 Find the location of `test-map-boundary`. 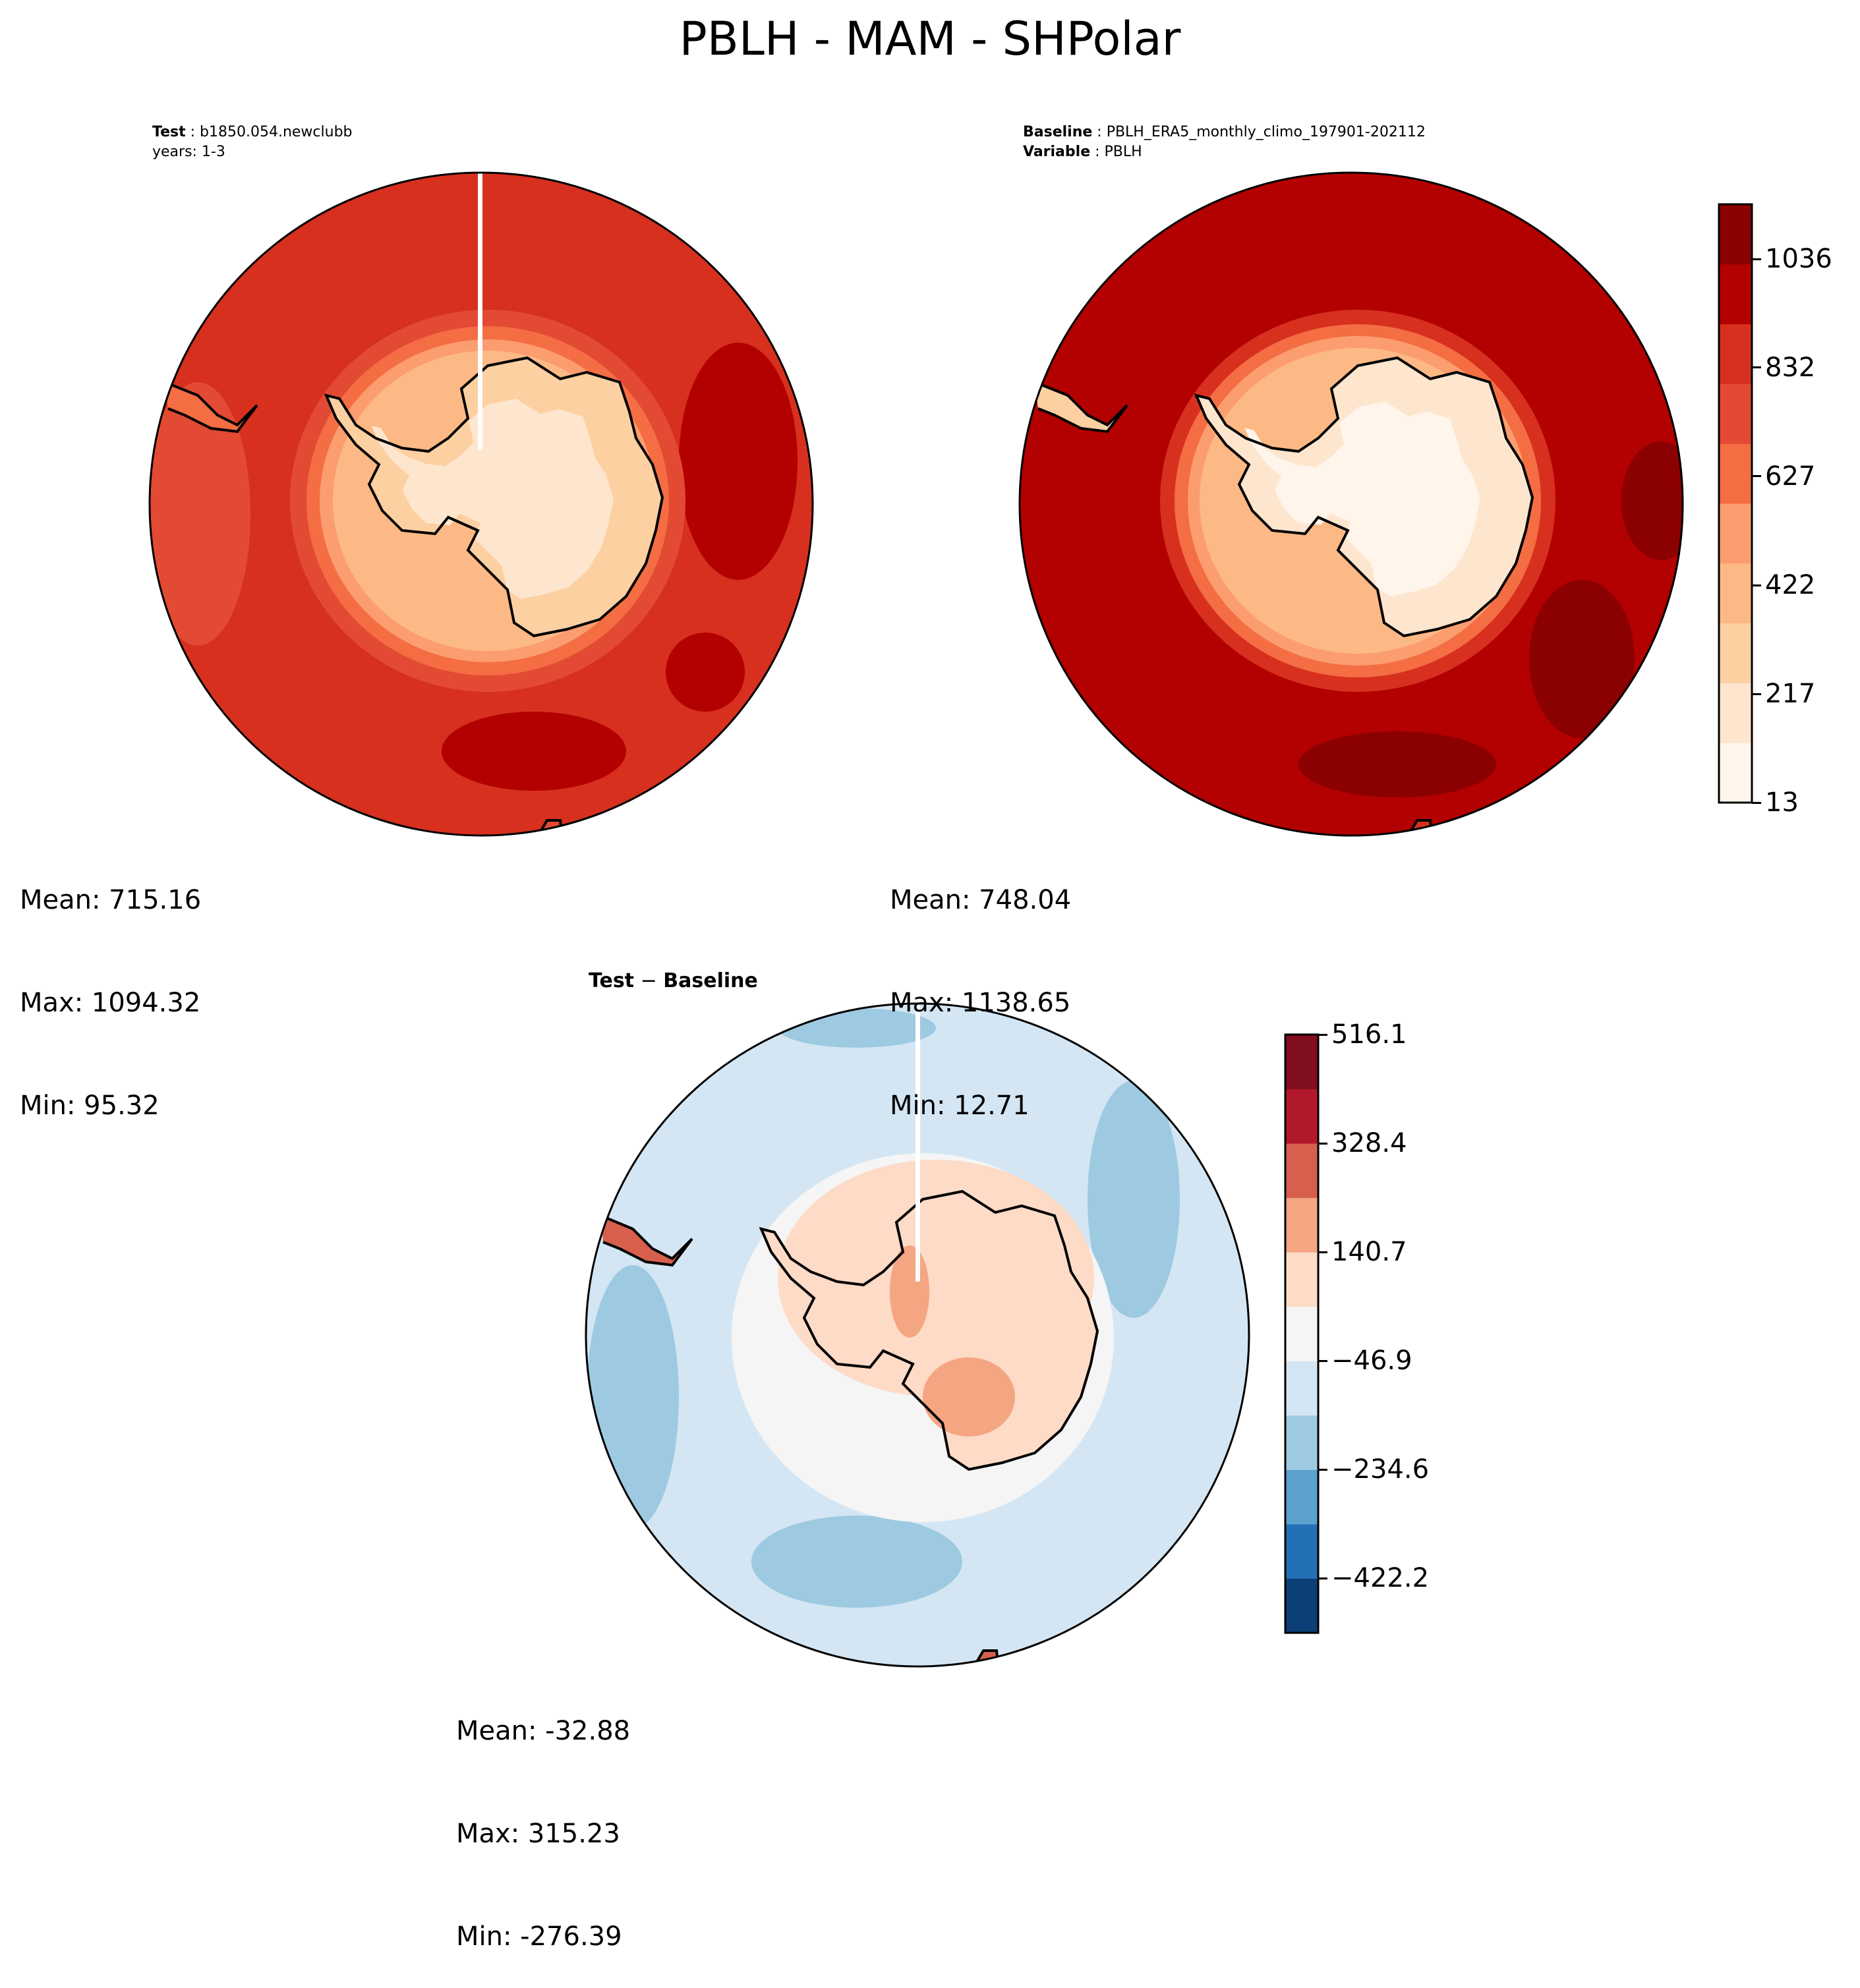

test-map-boundary is located at coordinates (481, 504).